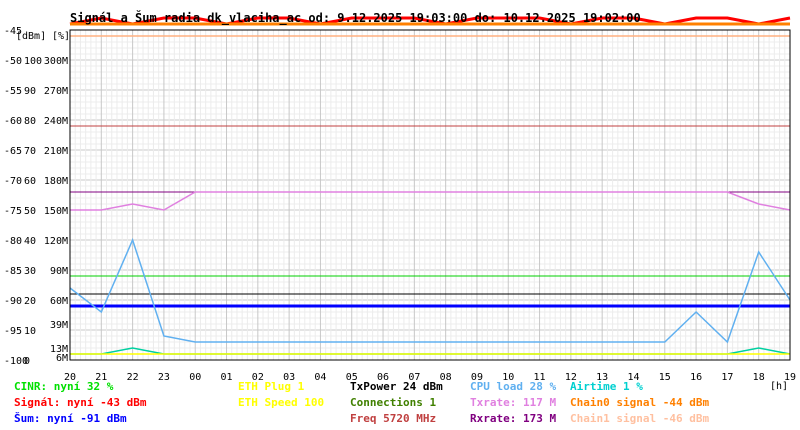 The width and height of the screenshot is (800, 430). What do you see at coordinates (393, 402) in the screenshot?
I see `legend-item: Connections 1` at bounding box center [393, 402].